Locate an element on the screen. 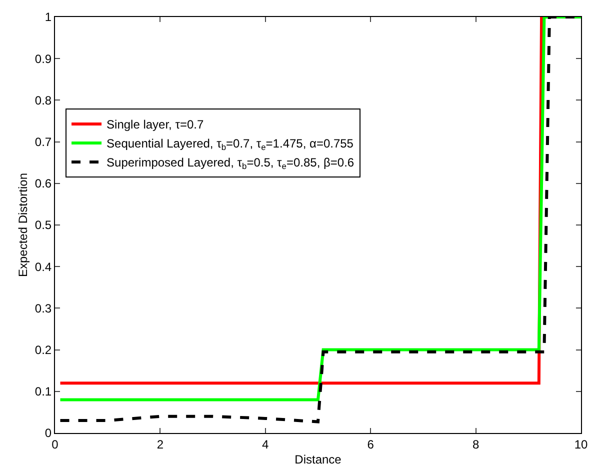 The image size is (598, 474). x-tick-label: 10 is located at coordinates (581, 444).